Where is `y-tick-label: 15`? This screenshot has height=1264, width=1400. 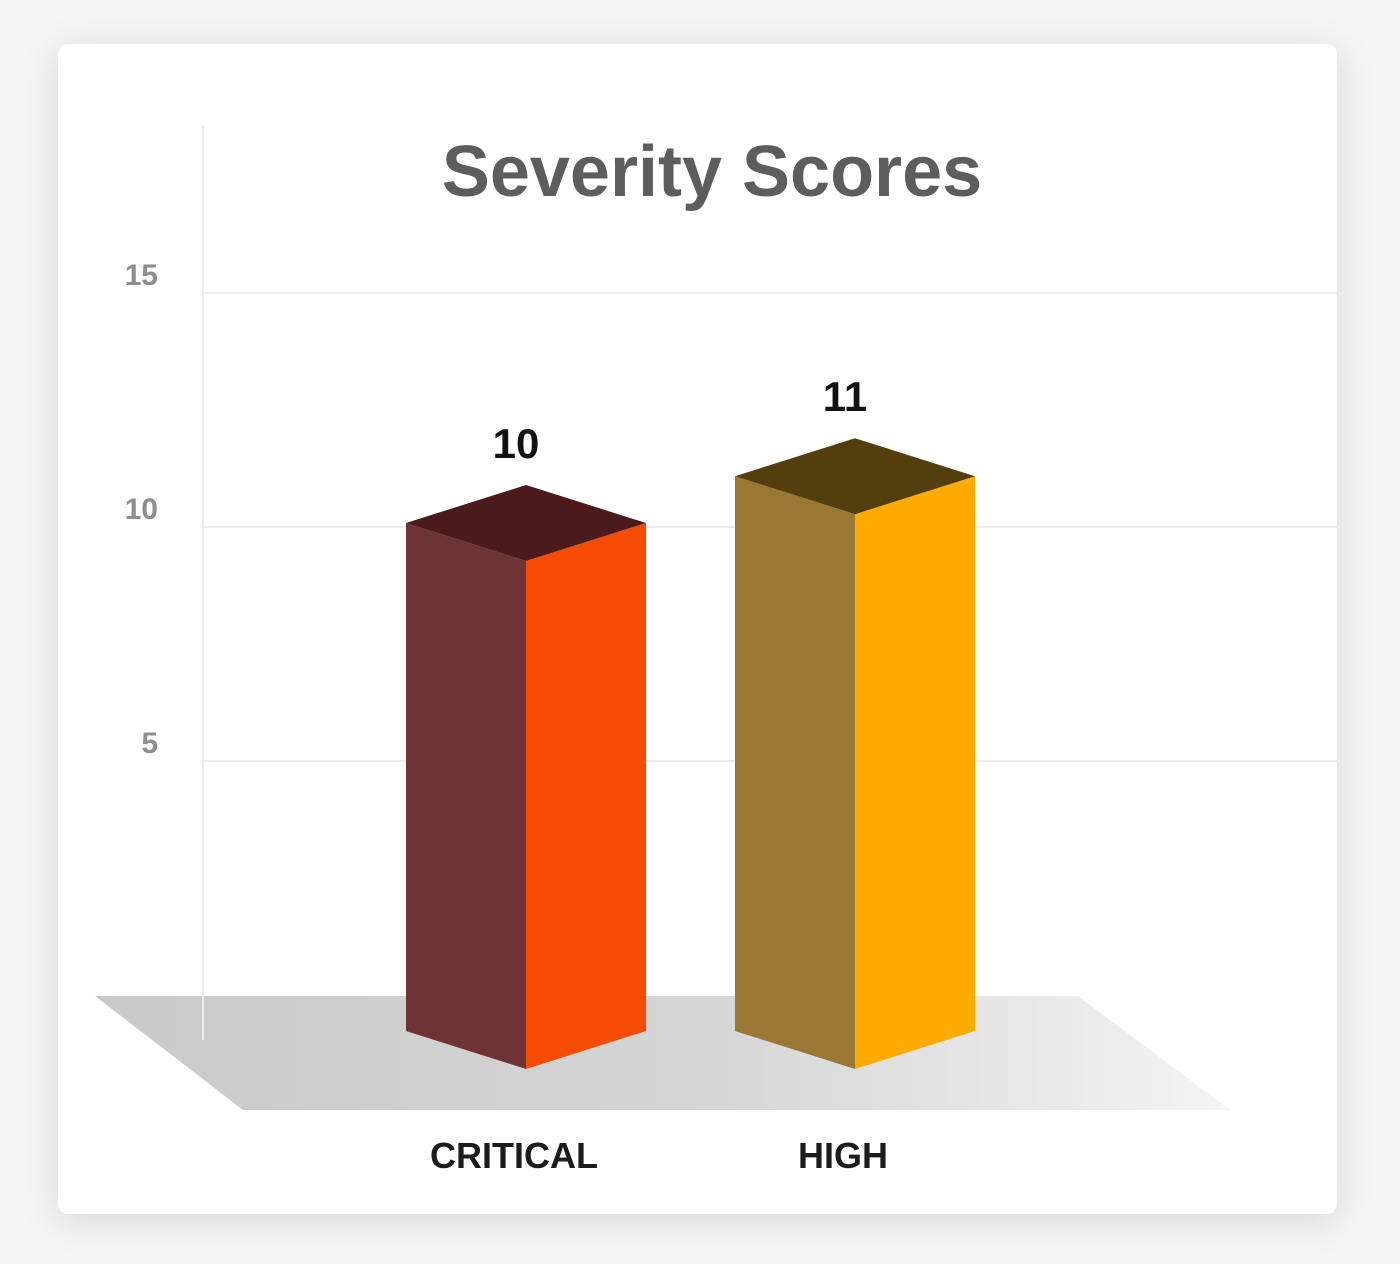
y-tick-label: 15 is located at coordinates (141, 275).